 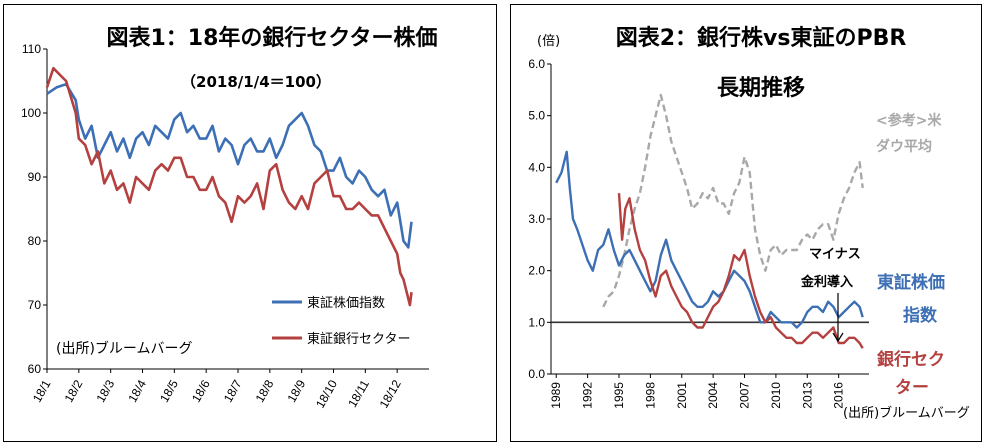 I want to click on x-tick-label: 18/10, so click(x=326, y=393).